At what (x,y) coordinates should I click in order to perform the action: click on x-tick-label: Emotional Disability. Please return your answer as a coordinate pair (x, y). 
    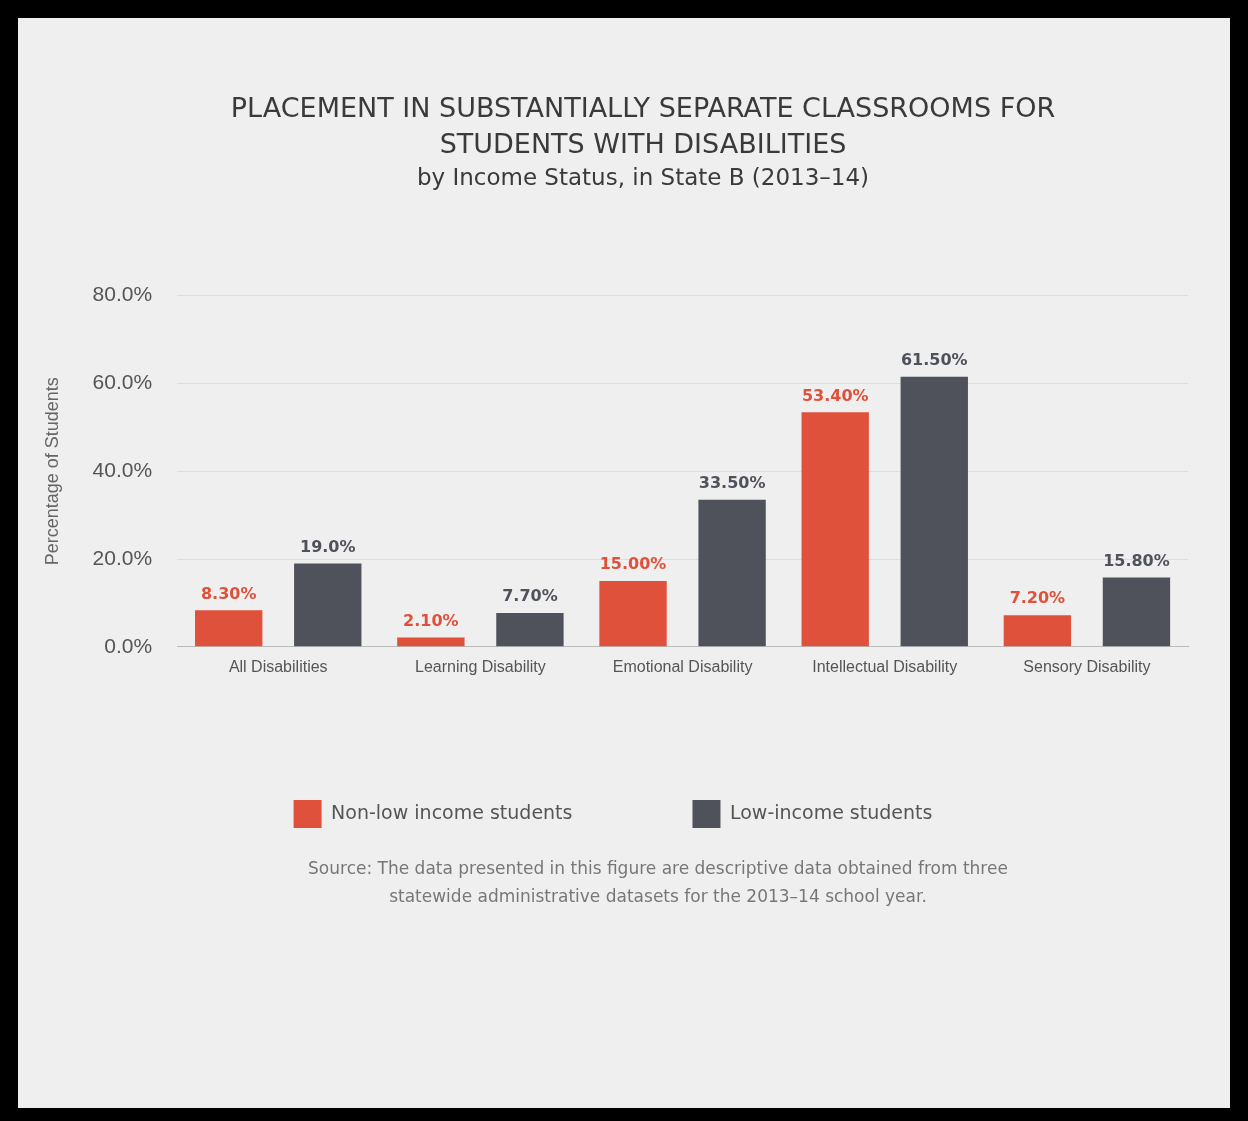
    Looking at the image, I should click on (682, 666).